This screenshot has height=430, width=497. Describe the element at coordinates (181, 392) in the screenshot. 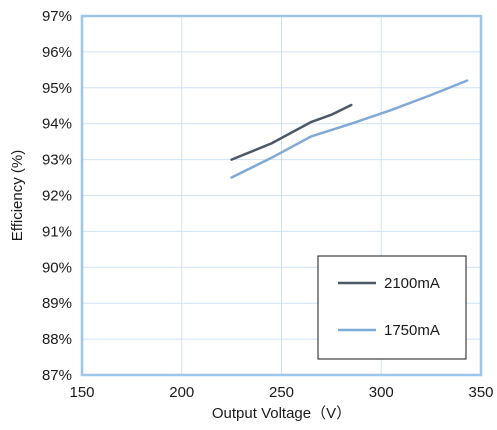

I see `x-tick-label: 200` at that location.